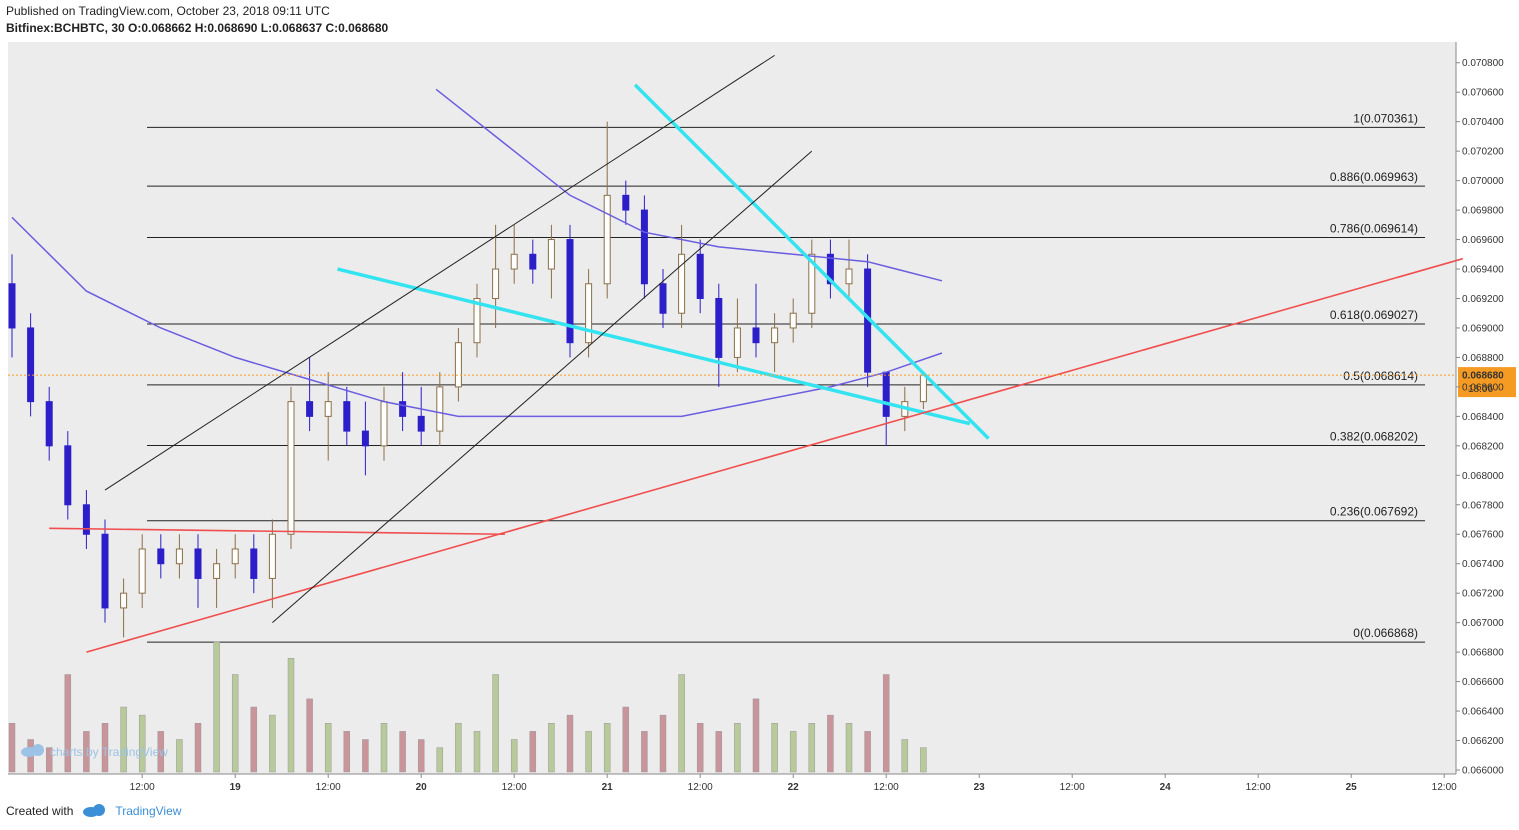  I want to click on fib-level-label: 0.618(0.069027), so click(1374, 315).